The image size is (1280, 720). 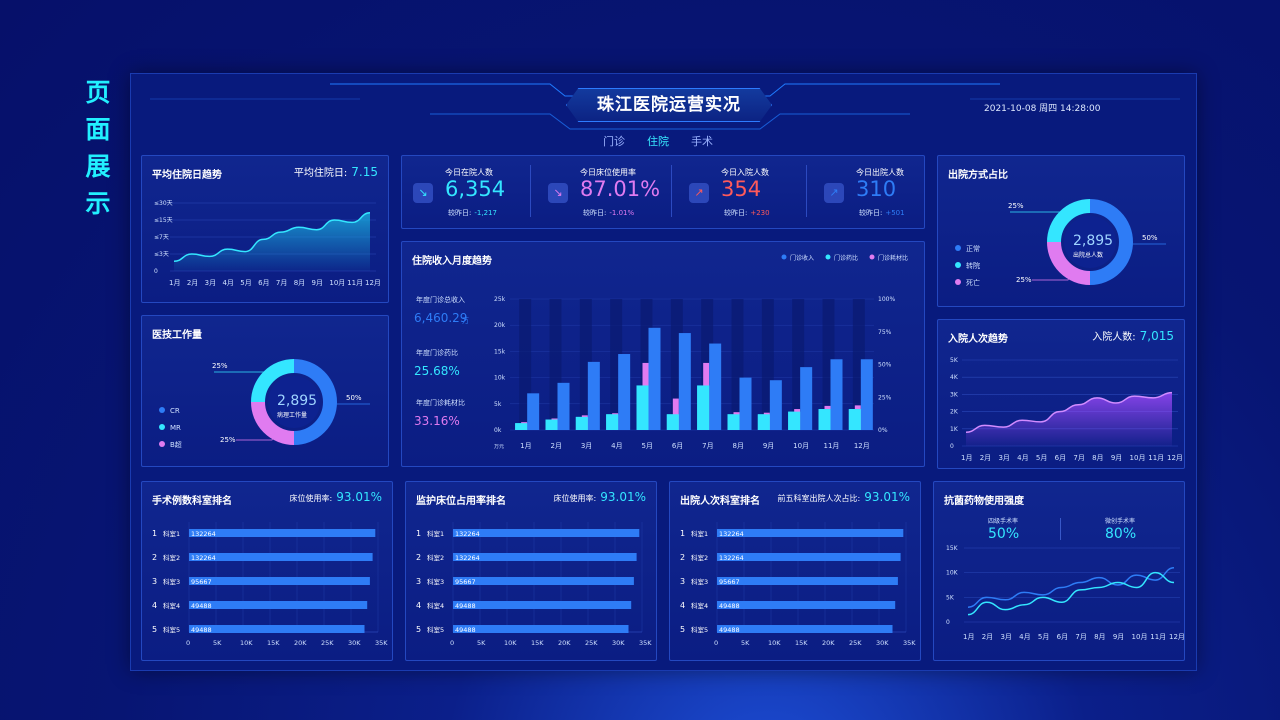 What do you see at coordinates (265, 391) in the screenshot?
I see `medtech-panel: 医技工作量 2,895 病理工作量 25% 50% 25% CR MR B超` at bounding box center [265, 391].